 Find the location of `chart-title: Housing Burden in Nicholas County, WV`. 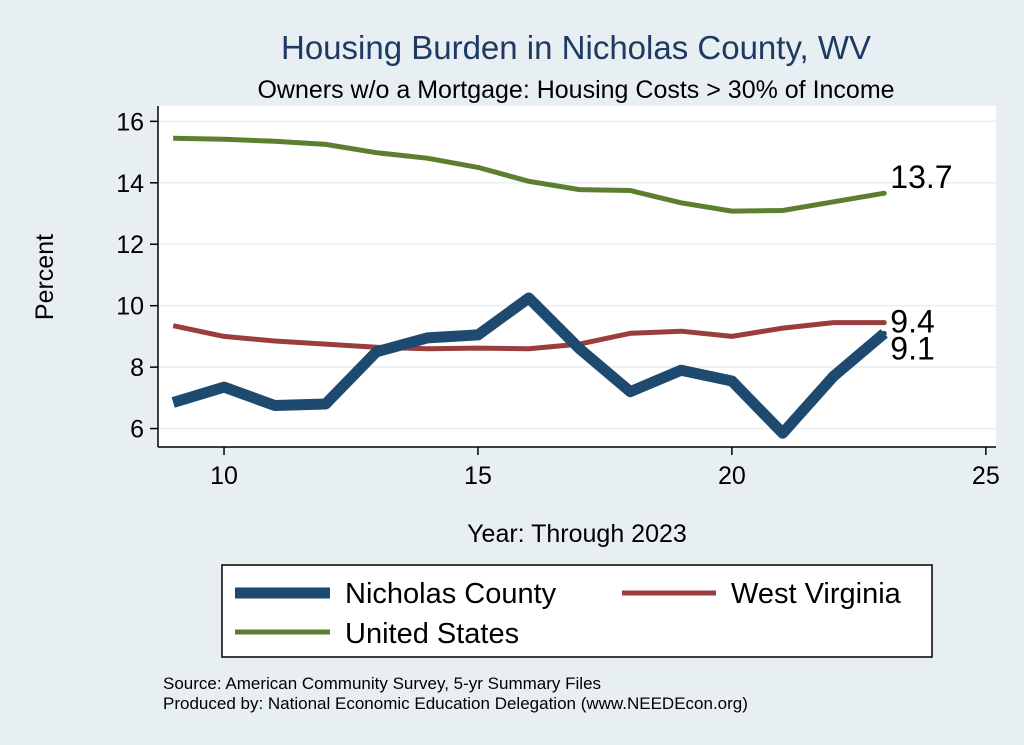

chart-title: Housing Burden in Nicholas County, WV is located at coordinates (576, 47).